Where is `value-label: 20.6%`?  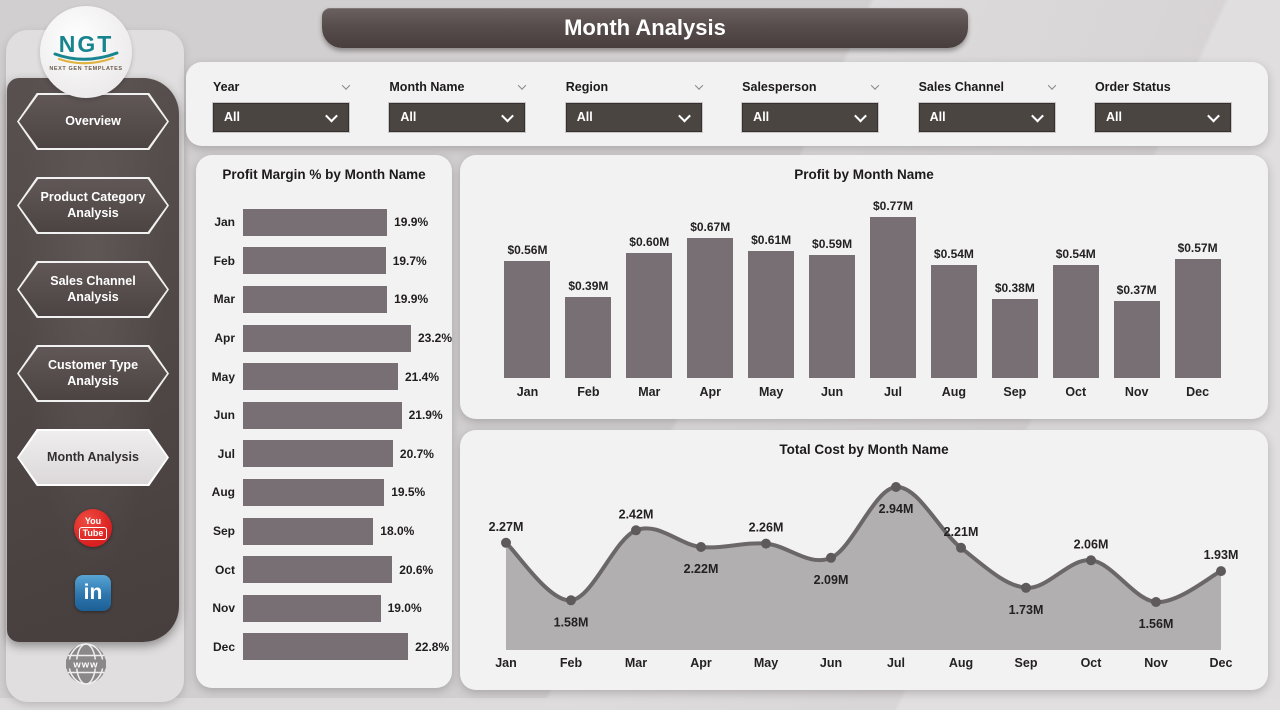
value-label: 20.6% is located at coordinates (416, 569).